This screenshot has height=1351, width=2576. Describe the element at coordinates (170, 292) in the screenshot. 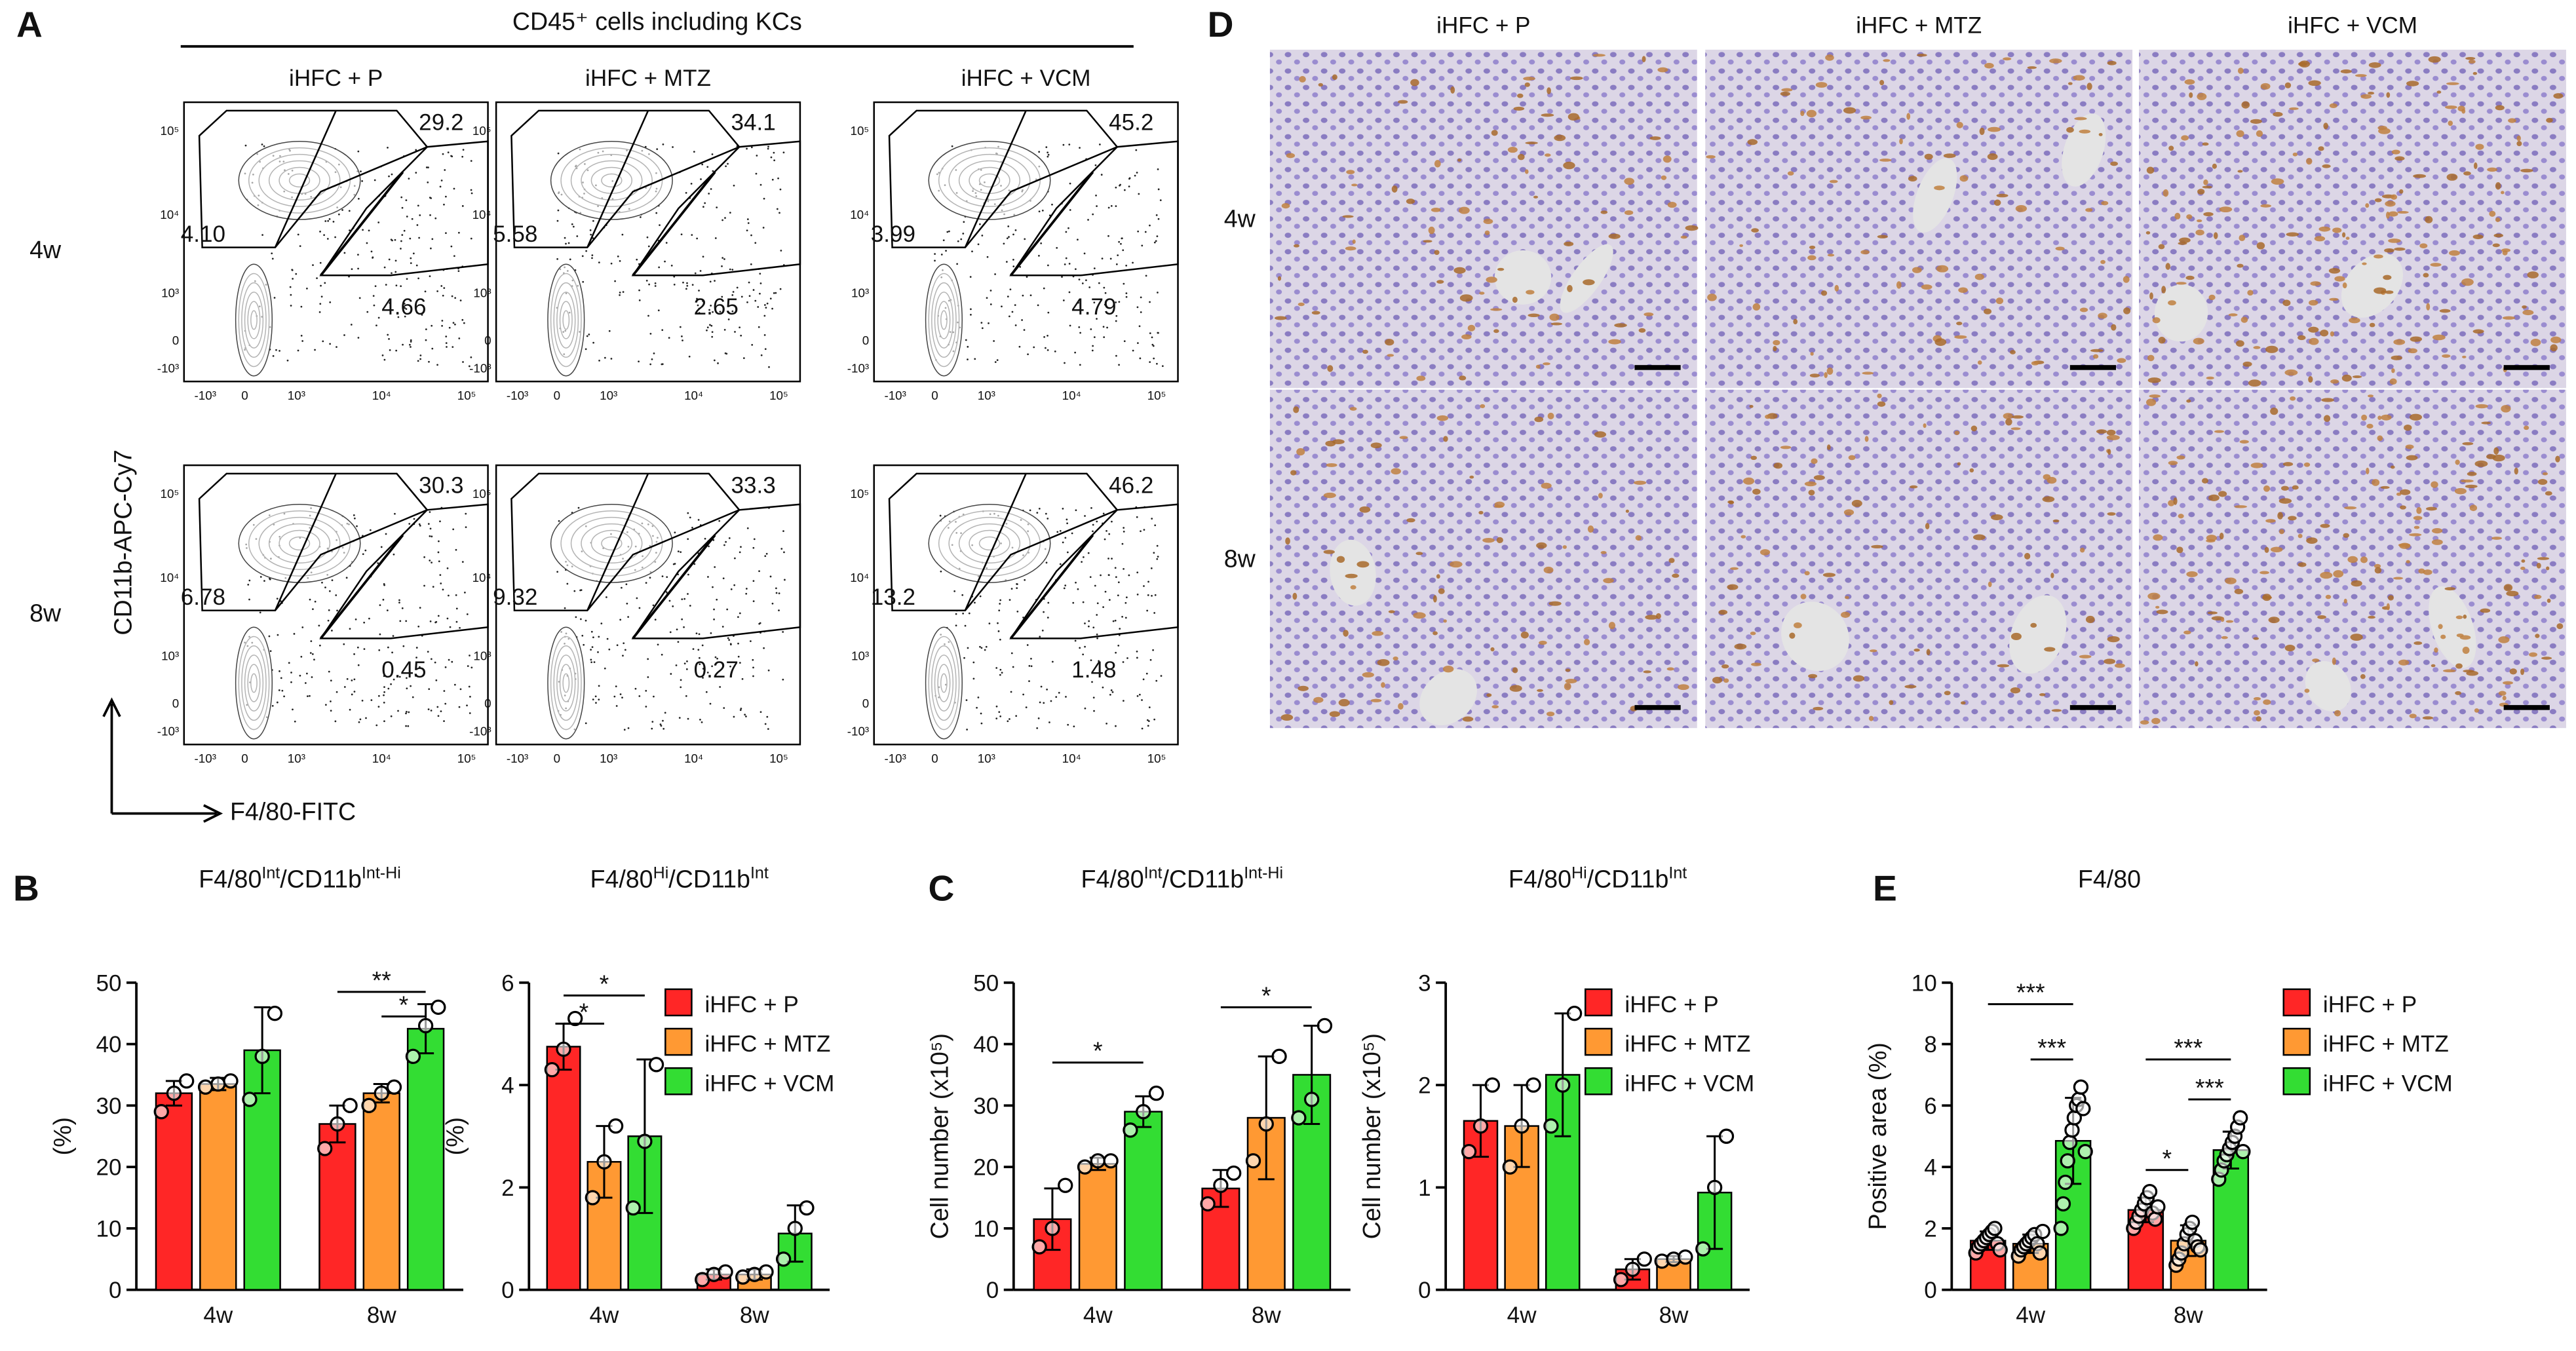

I see `y-tick-label: 10³` at that location.